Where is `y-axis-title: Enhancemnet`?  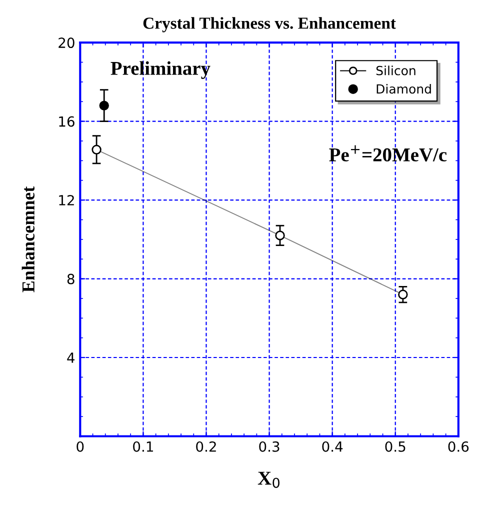
y-axis-title: Enhancemnet is located at coordinates (28, 239).